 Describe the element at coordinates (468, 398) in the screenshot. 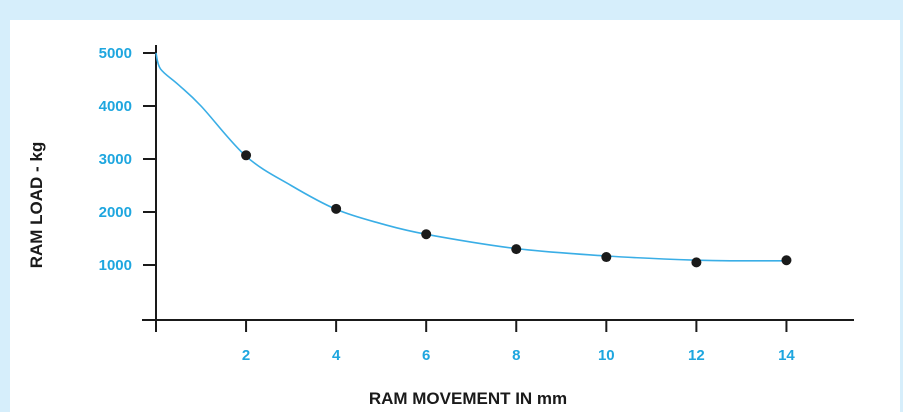

I see `x-axis-title: RAM MOVEMENT IN mm` at that location.